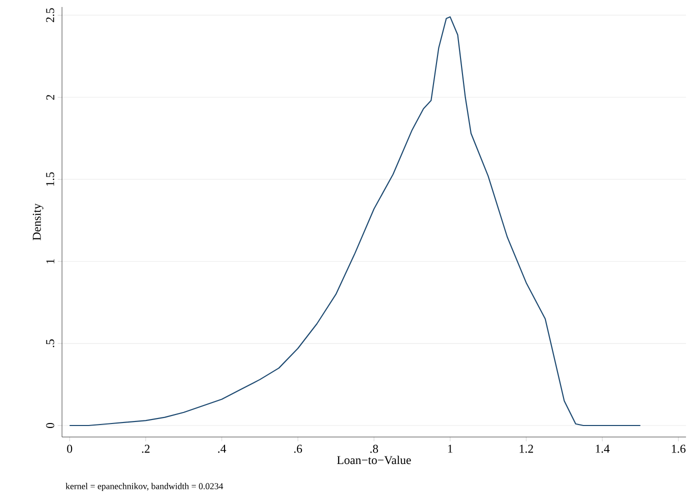  What do you see at coordinates (50, 425) in the screenshot?
I see `y-tick-label: 0` at bounding box center [50, 425].